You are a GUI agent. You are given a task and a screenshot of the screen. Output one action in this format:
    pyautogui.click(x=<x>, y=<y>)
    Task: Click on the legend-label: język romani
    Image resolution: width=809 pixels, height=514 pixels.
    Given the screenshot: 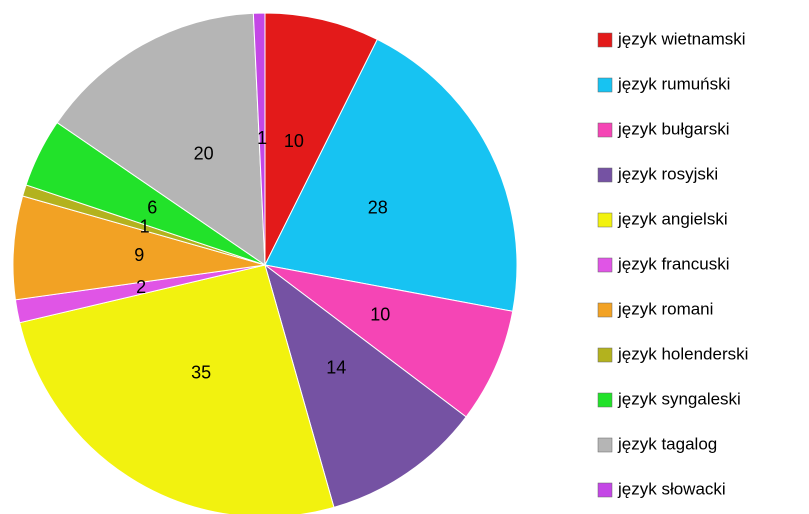 What is the action you would take?
    pyautogui.click(x=665, y=308)
    